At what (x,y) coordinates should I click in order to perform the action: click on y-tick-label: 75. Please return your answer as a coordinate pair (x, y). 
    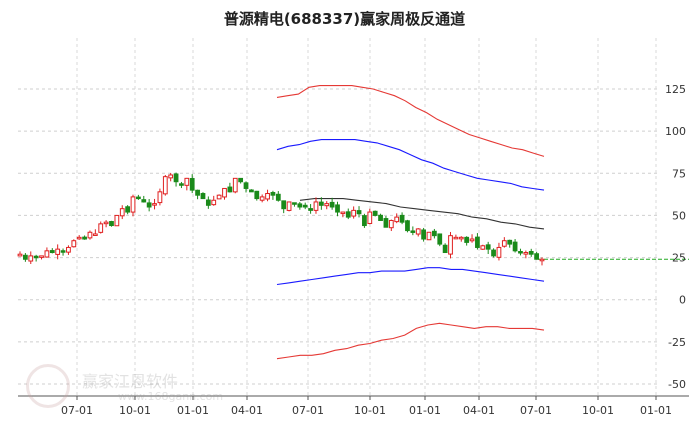
    Looking at the image, I should click on (679, 173).